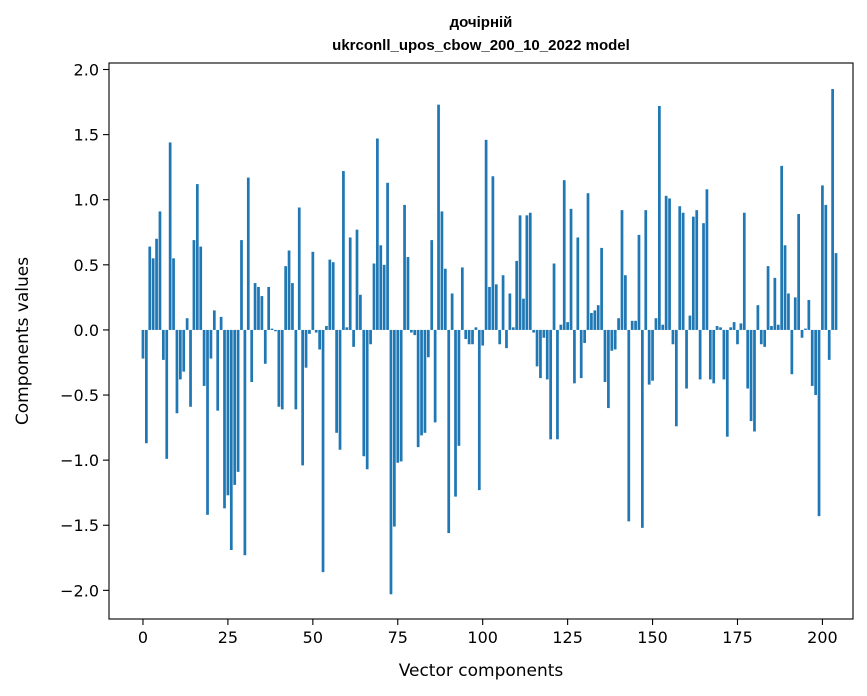  Describe the element at coordinates (652, 637) in the screenshot. I see `x-tick-label: 150` at that location.